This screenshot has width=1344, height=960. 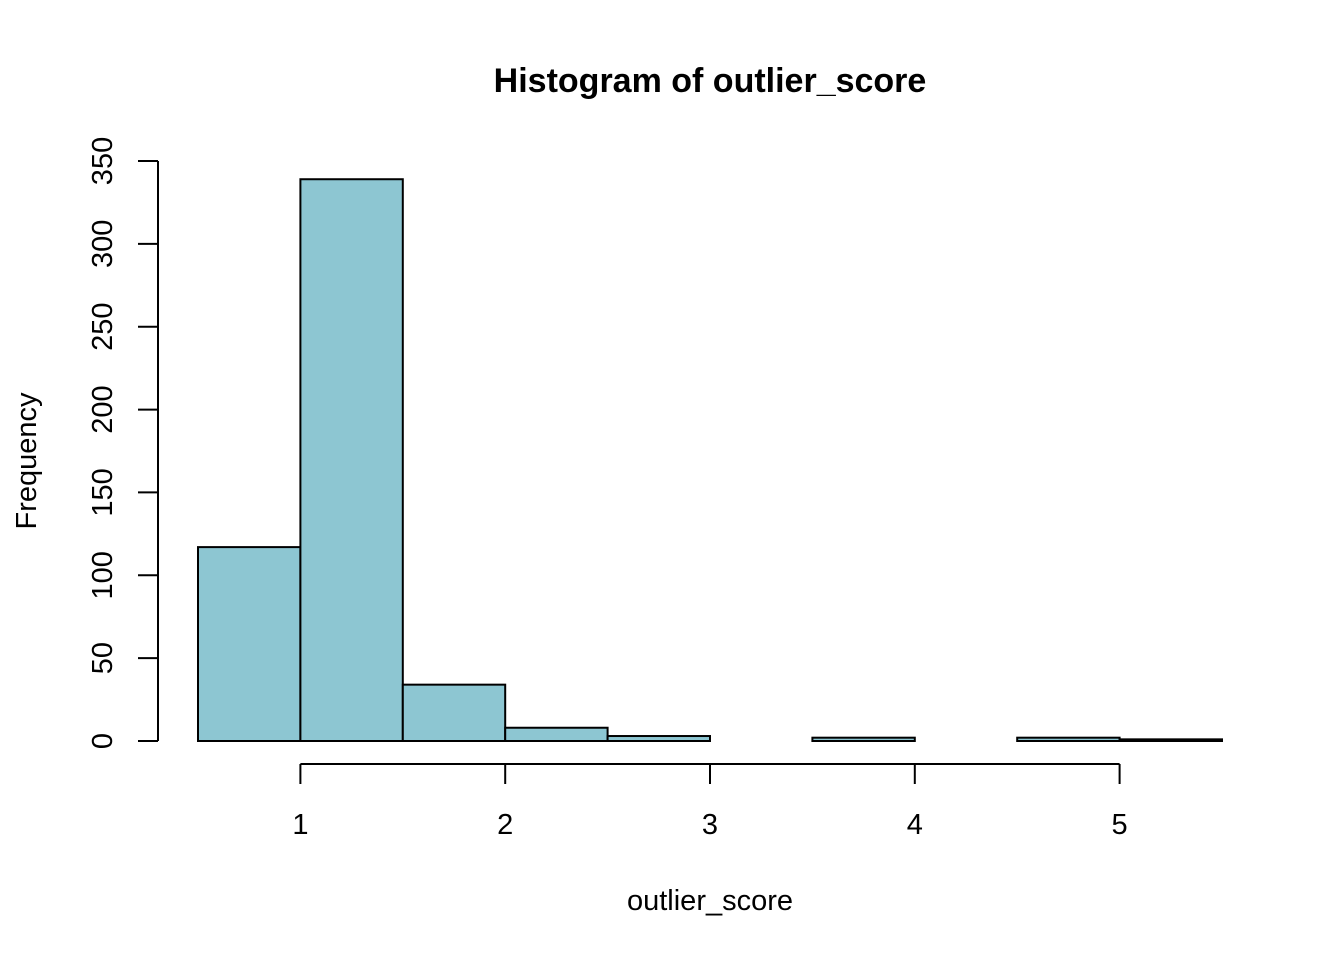 What do you see at coordinates (710, 901) in the screenshot?
I see `x-axis-label: outlier_score` at bounding box center [710, 901].